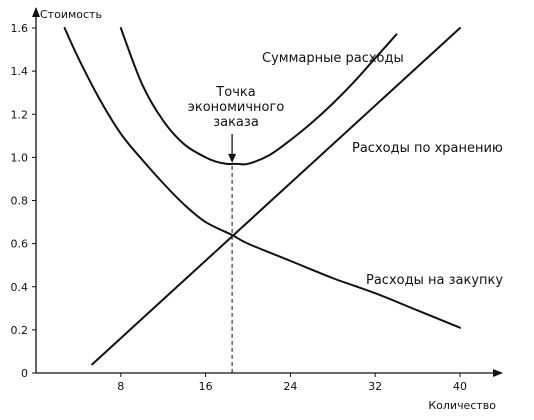  What do you see at coordinates (236, 107) in the screenshot?
I see `eoq-label-line-2: экономичного` at bounding box center [236, 107].